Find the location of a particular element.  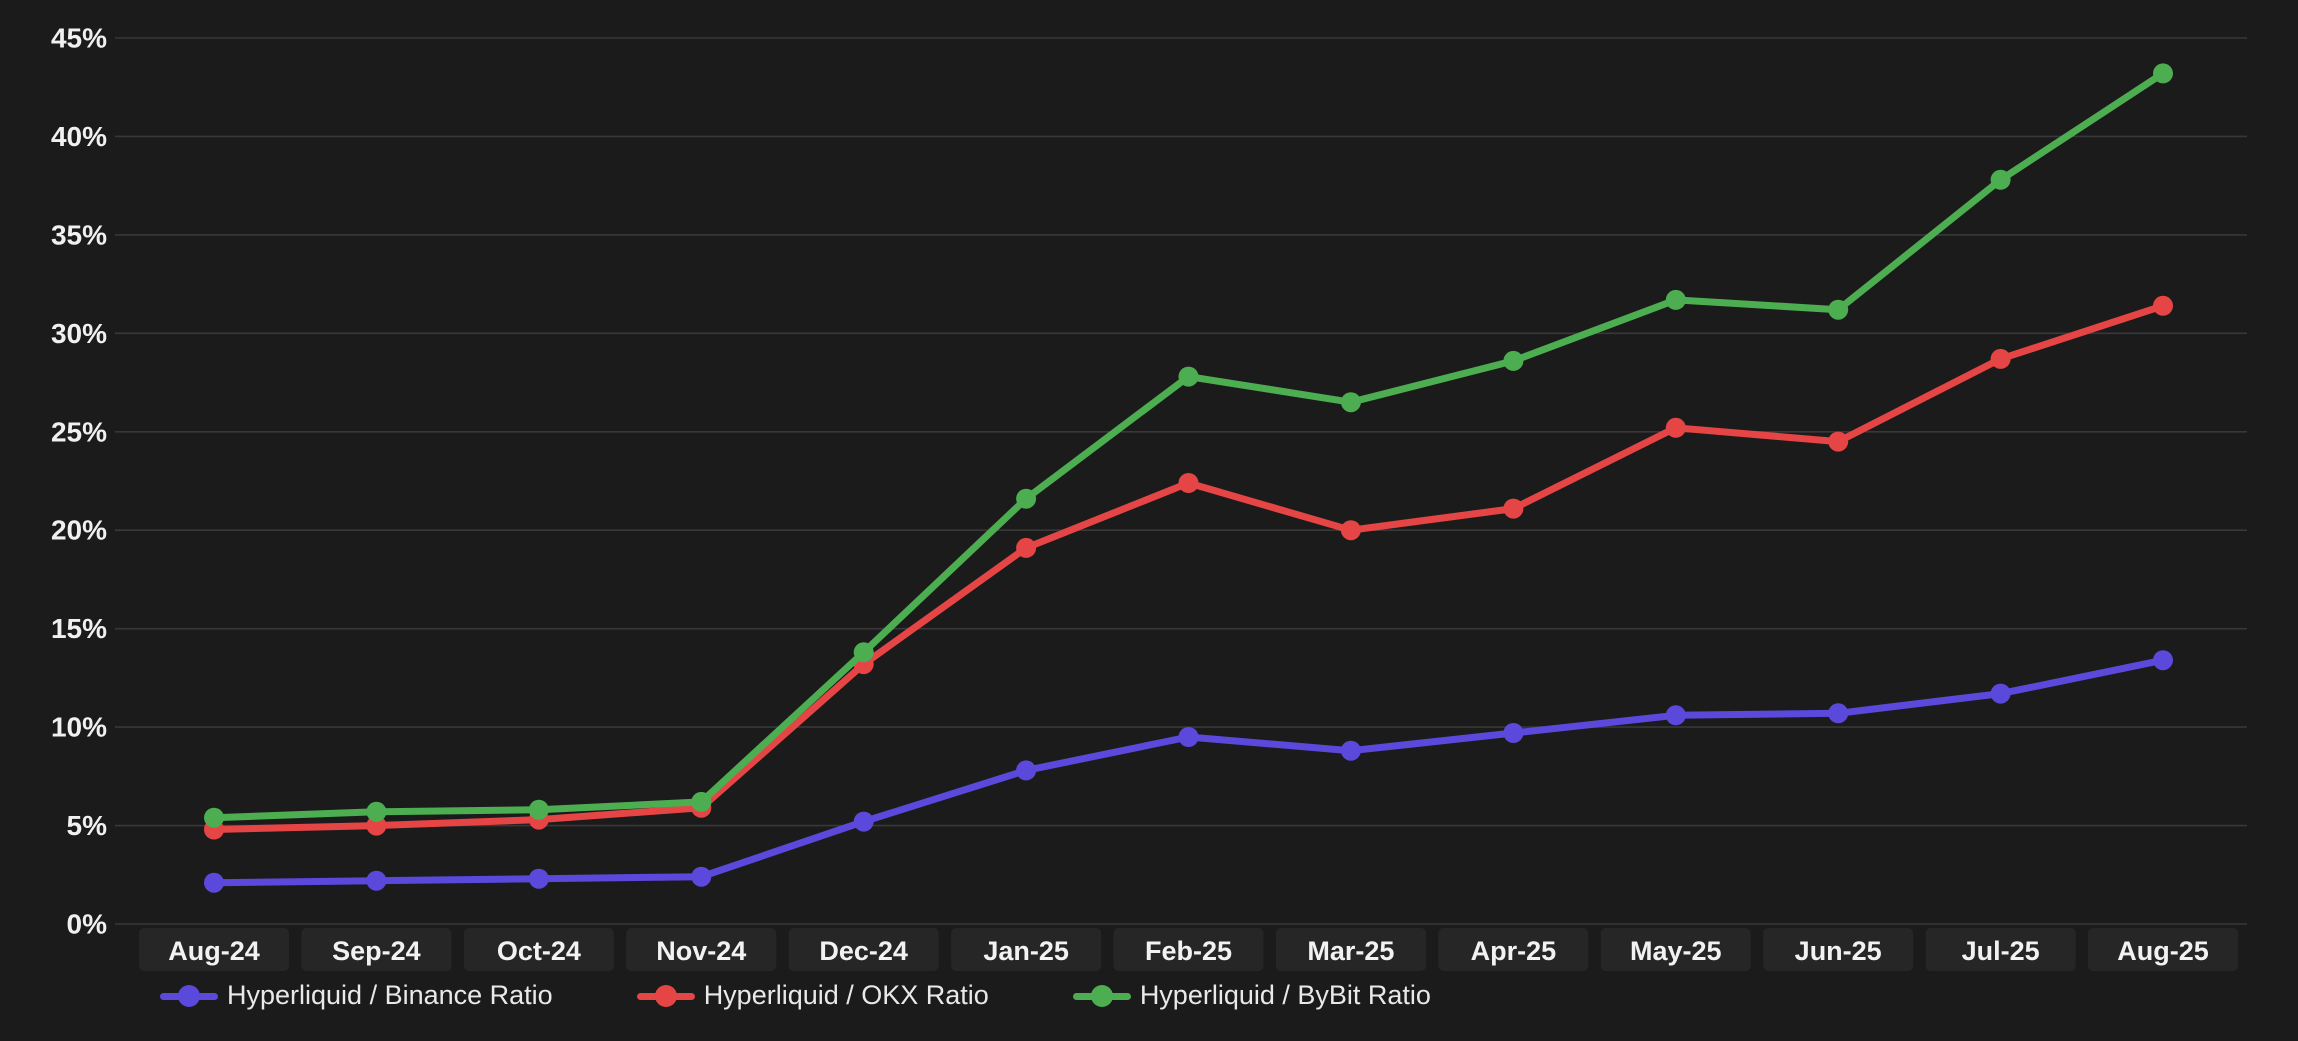

x-axis-tick-mar-25: Mar-25 is located at coordinates (1350, 951).